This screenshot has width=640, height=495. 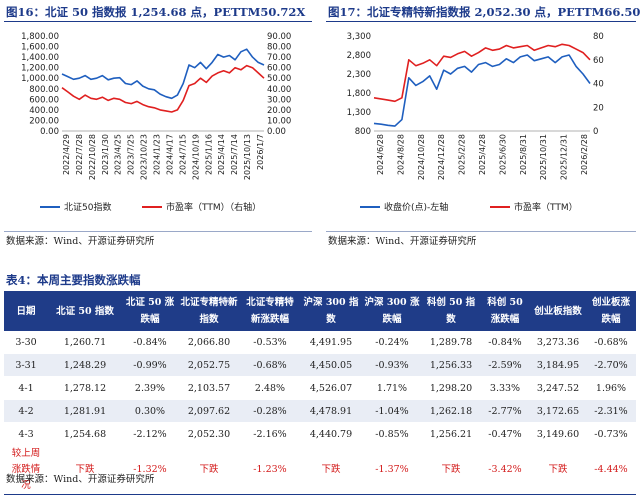 I want to click on table4-title: 表4：本周主要指数涨跌幅, so click(x=73, y=280).